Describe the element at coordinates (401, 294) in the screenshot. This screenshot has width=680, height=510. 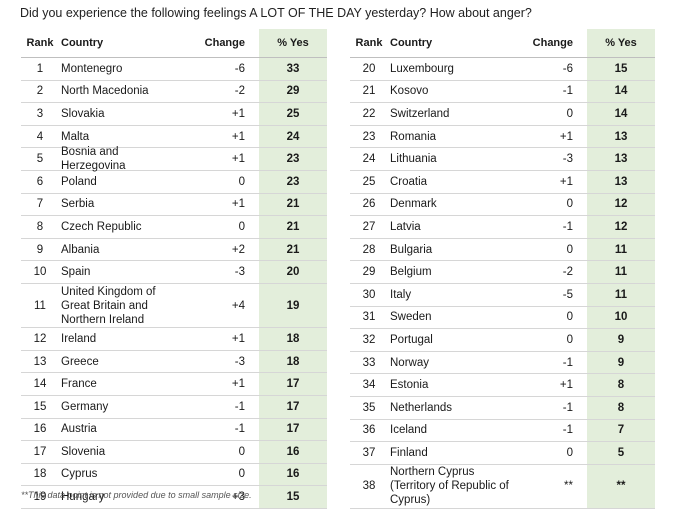
I see `cell-country: Italy` at that location.